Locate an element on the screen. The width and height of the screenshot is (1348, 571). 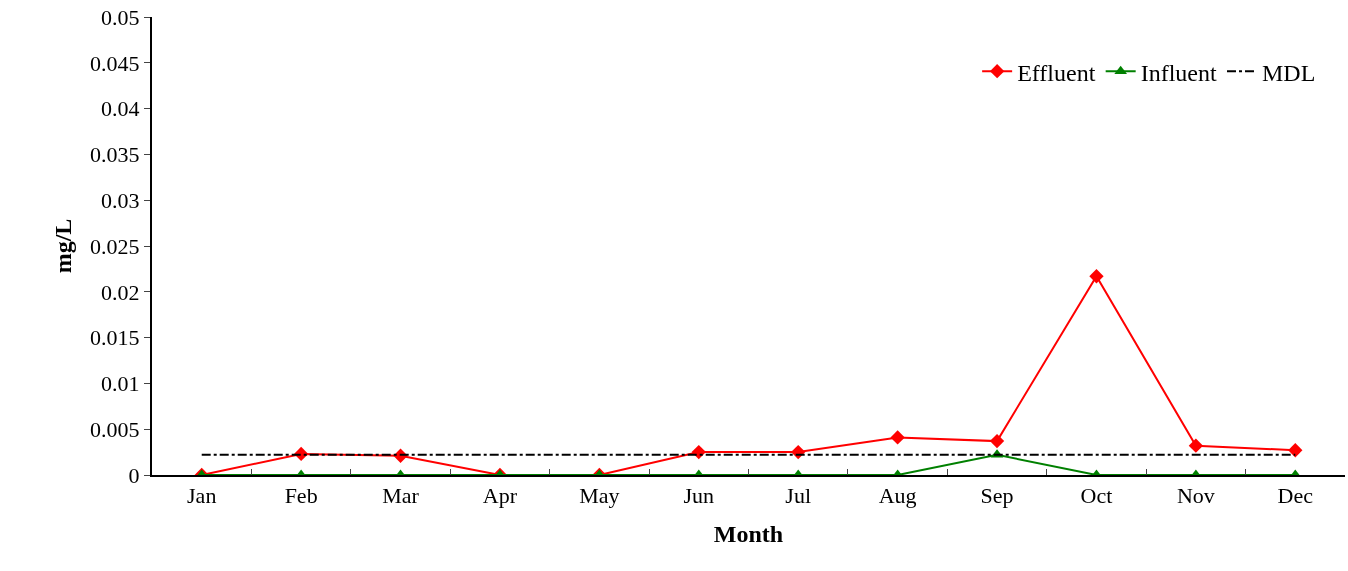
x-tick-label: Mar is located at coordinates (401, 496).